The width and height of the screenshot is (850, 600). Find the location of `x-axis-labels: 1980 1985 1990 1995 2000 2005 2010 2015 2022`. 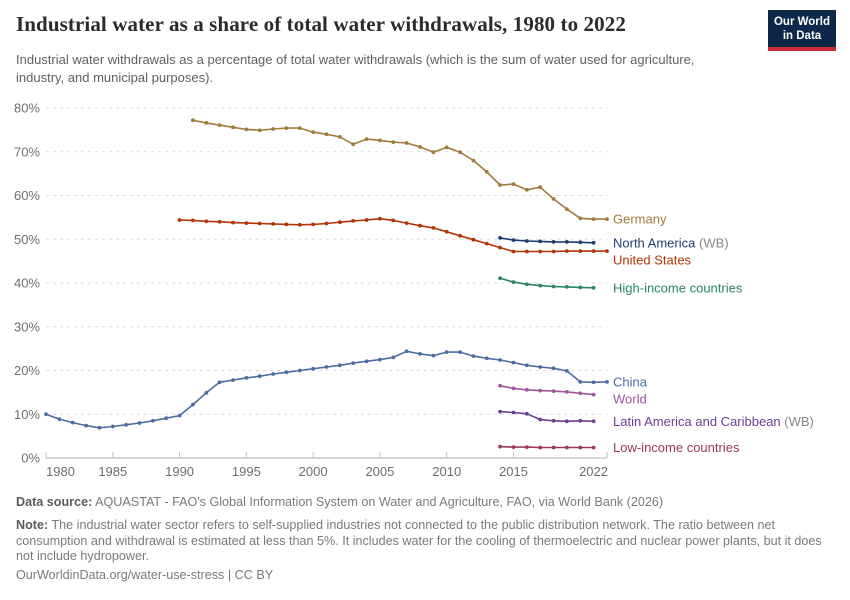

x-axis-labels: 1980 1985 1990 1995 2000 2005 2010 2015 2022 is located at coordinates (327, 471).